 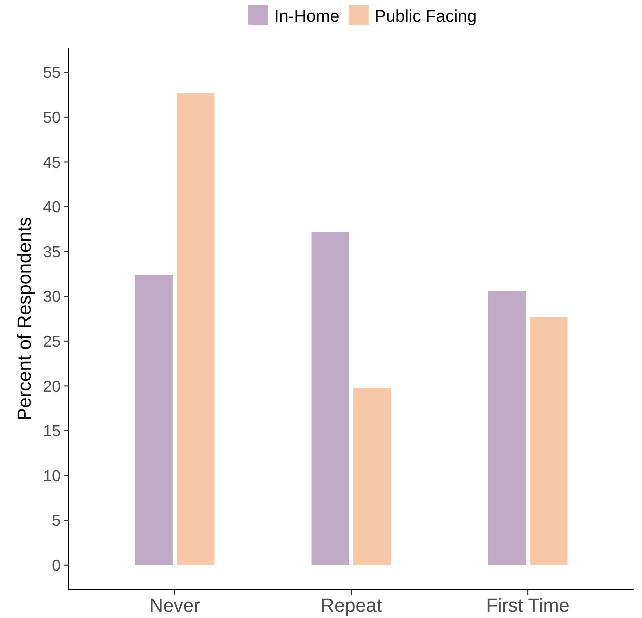 What do you see at coordinates (52, 477) in the screenshot?
I see `y-tick-label: 10` at bounding box center [52, 477].